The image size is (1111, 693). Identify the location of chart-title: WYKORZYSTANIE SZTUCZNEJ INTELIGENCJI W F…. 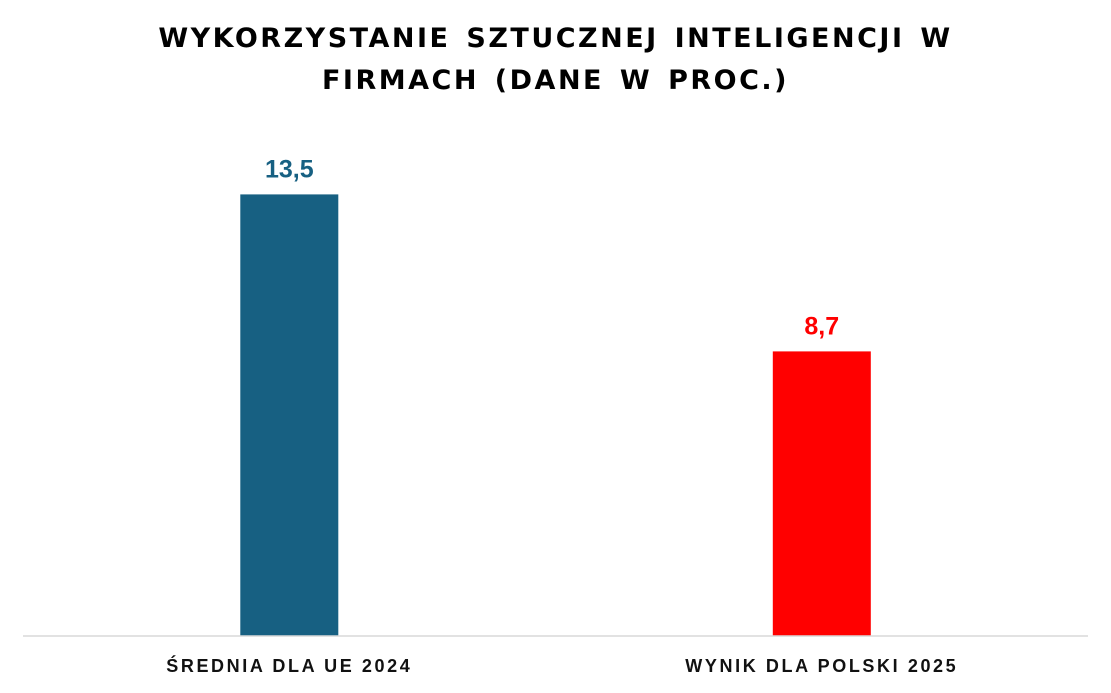
(555, 60).